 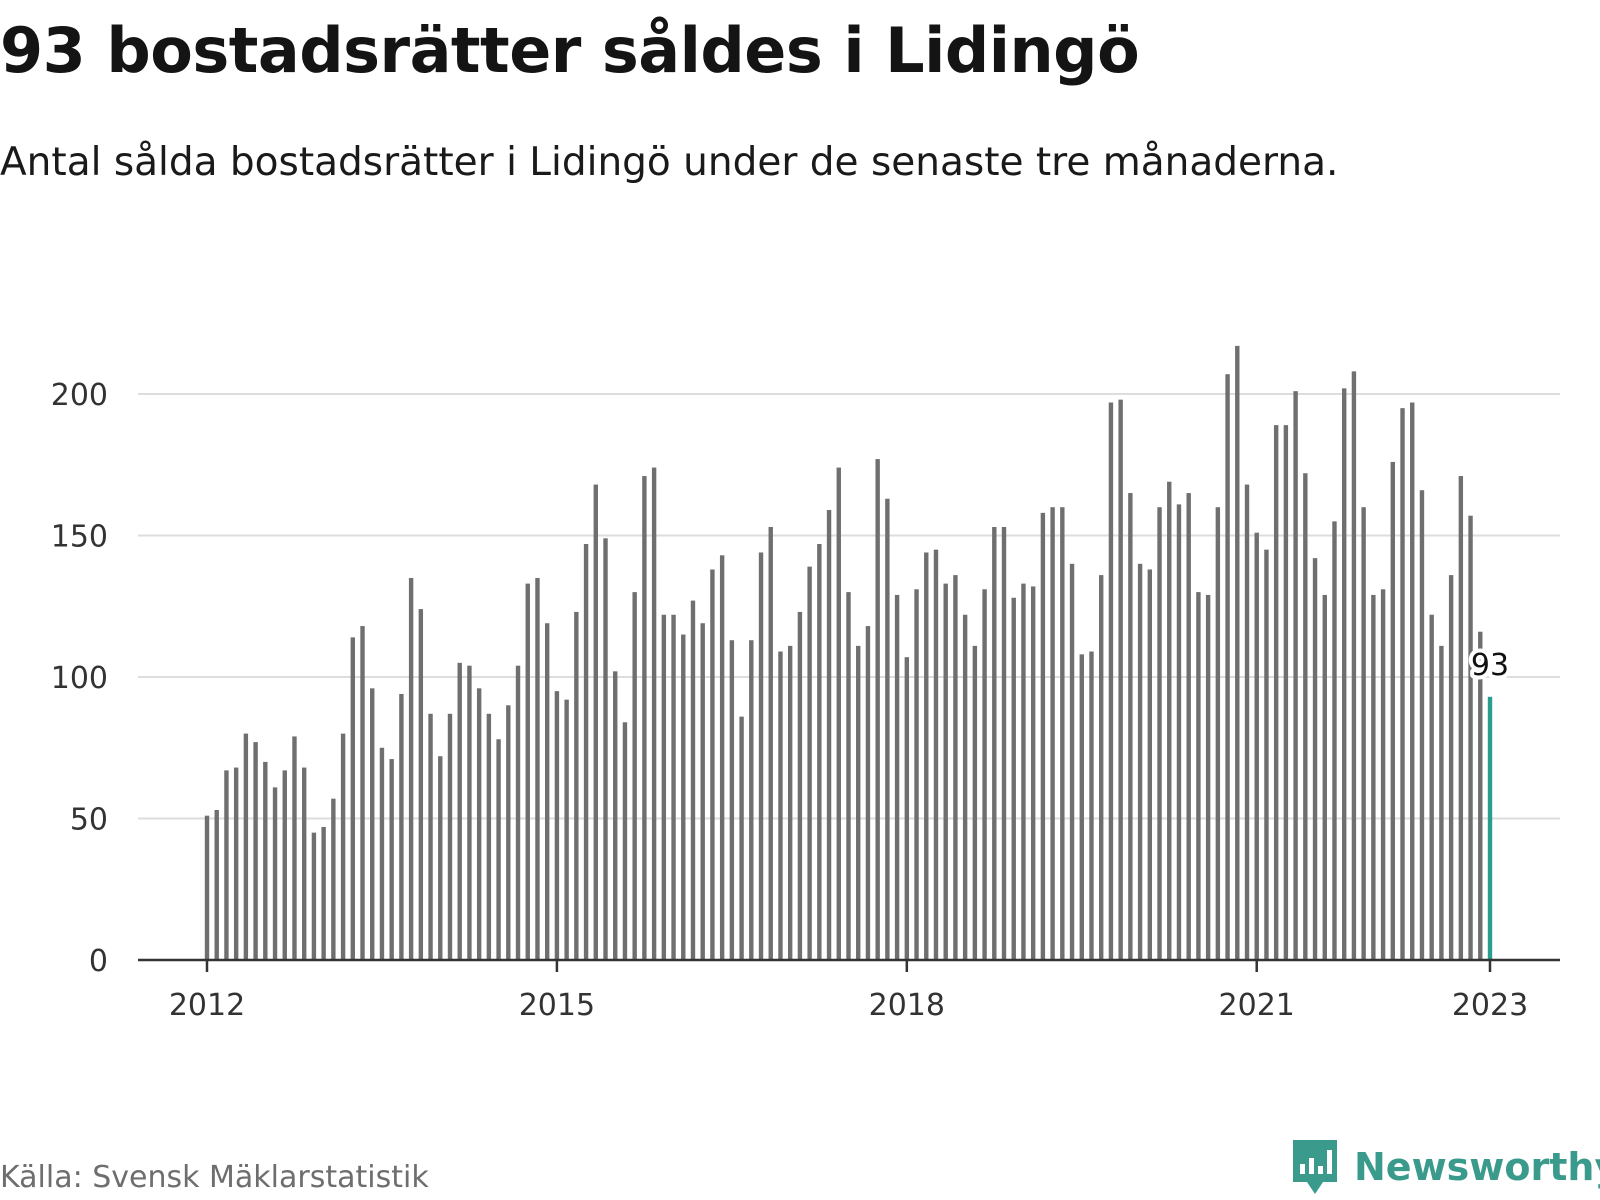 What do you see at coordinates (98, 961) in the screenshot?
I see `y-tick-label: 0` at bounding box center [98, 961].